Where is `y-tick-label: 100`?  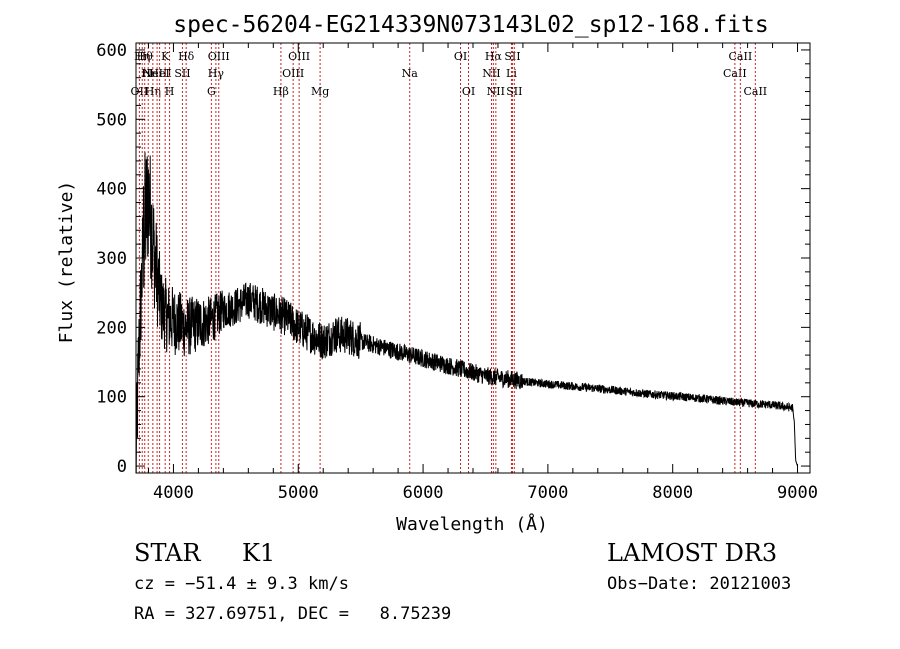 y-tick-label: 100 is located at coordinates (111, 398).